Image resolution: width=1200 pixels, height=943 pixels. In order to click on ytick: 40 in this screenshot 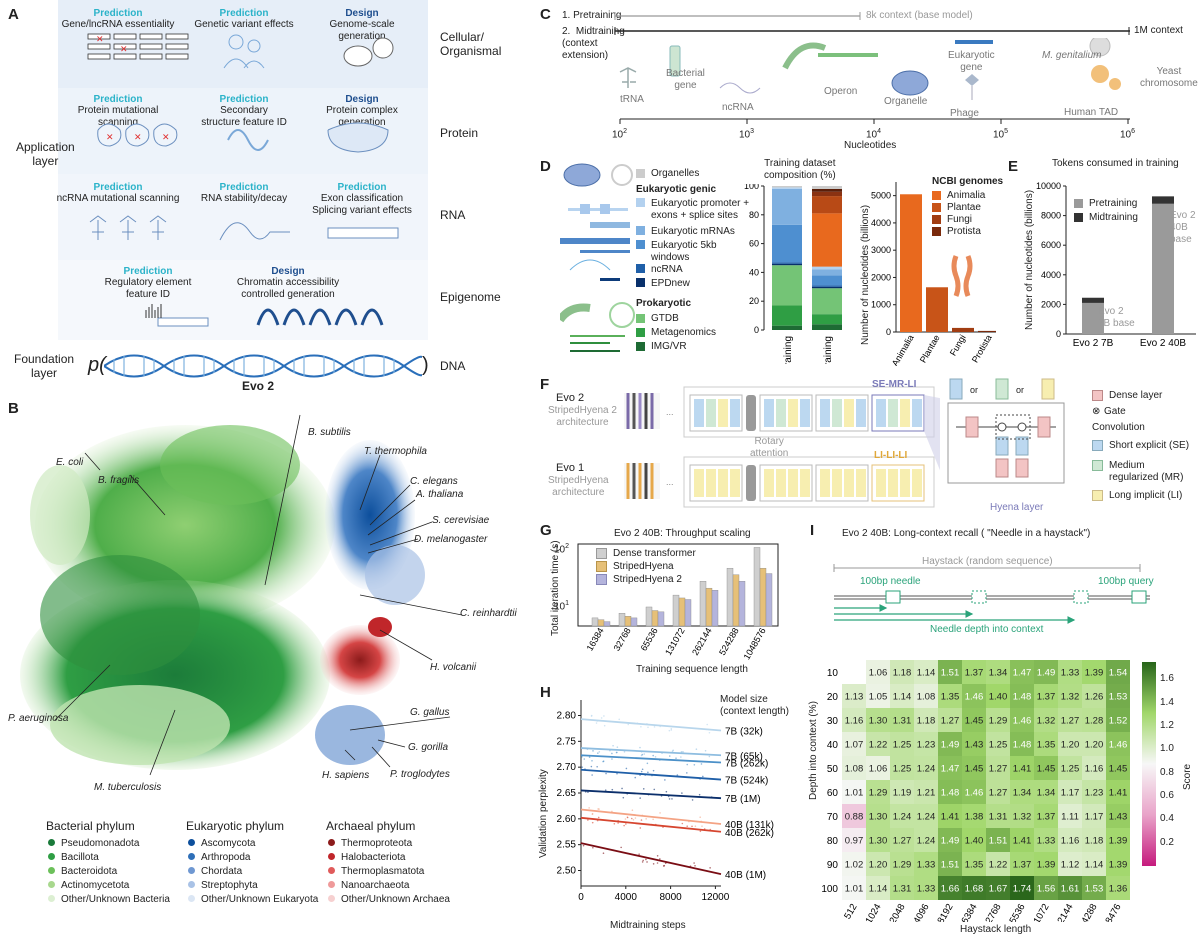, I will do `click(833, 745)`.